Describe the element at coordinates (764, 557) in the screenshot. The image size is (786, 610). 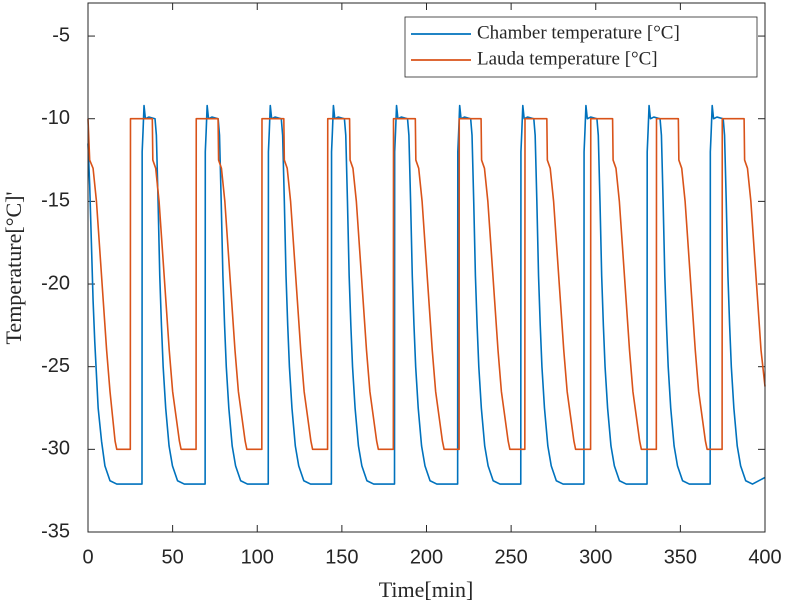
I see `x-tick-label: 400` at that location.